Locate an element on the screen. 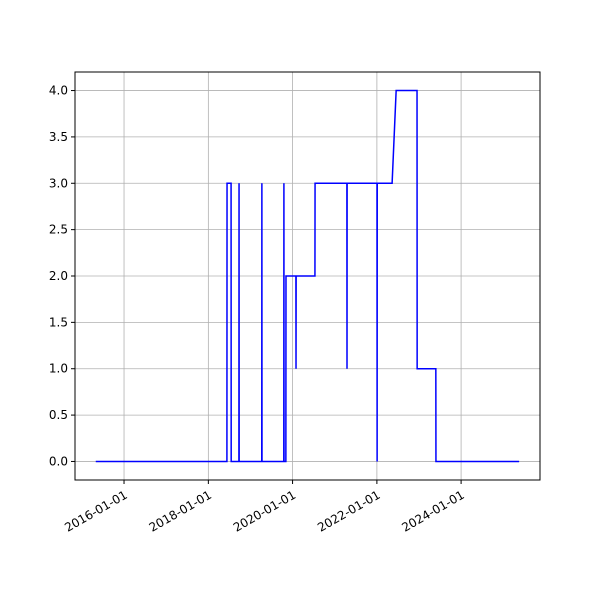  y-tick-label: 2.0 is located at coordinates (58, 276).